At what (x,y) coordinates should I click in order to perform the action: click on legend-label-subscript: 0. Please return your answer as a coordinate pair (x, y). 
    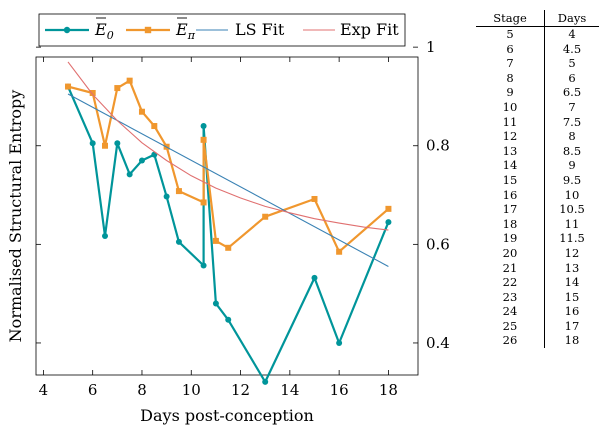
    Looking at the image, I should click on (110, 35).